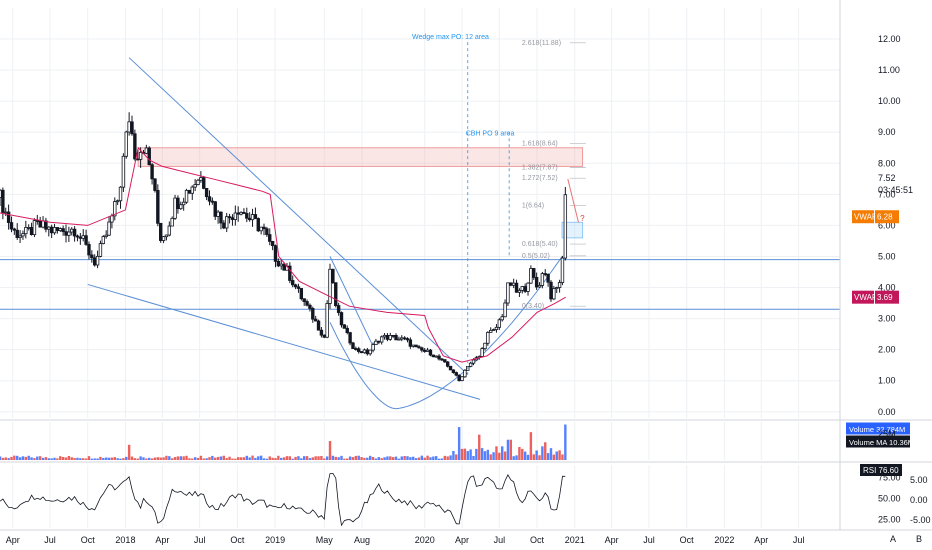 The image size is (932, 550). Describe the element at coordinates (887, 163) in the screenshot. I see `y-tick-label: 8.00` at that location.